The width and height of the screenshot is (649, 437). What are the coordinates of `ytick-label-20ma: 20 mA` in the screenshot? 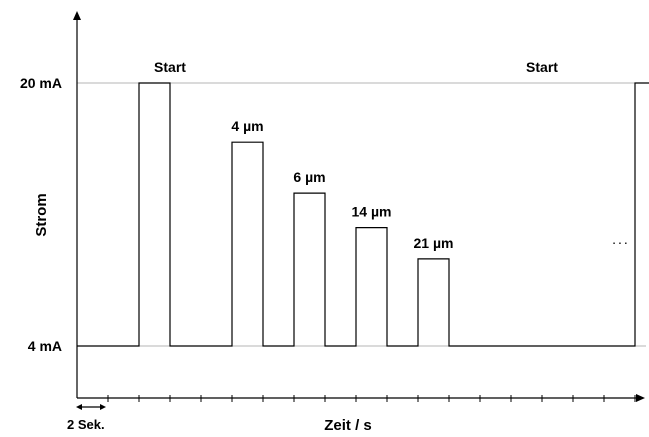 It's located at (41, 83).